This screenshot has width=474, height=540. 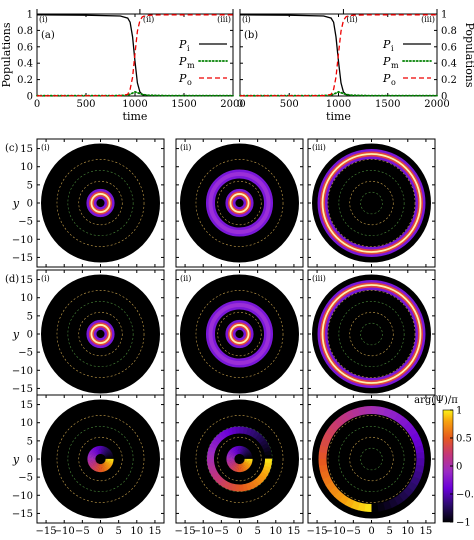 What do you see at coordinates (183, 104) in the screenshot?
I see `x-tick-label: 1500` at bounding box center [183, 104].